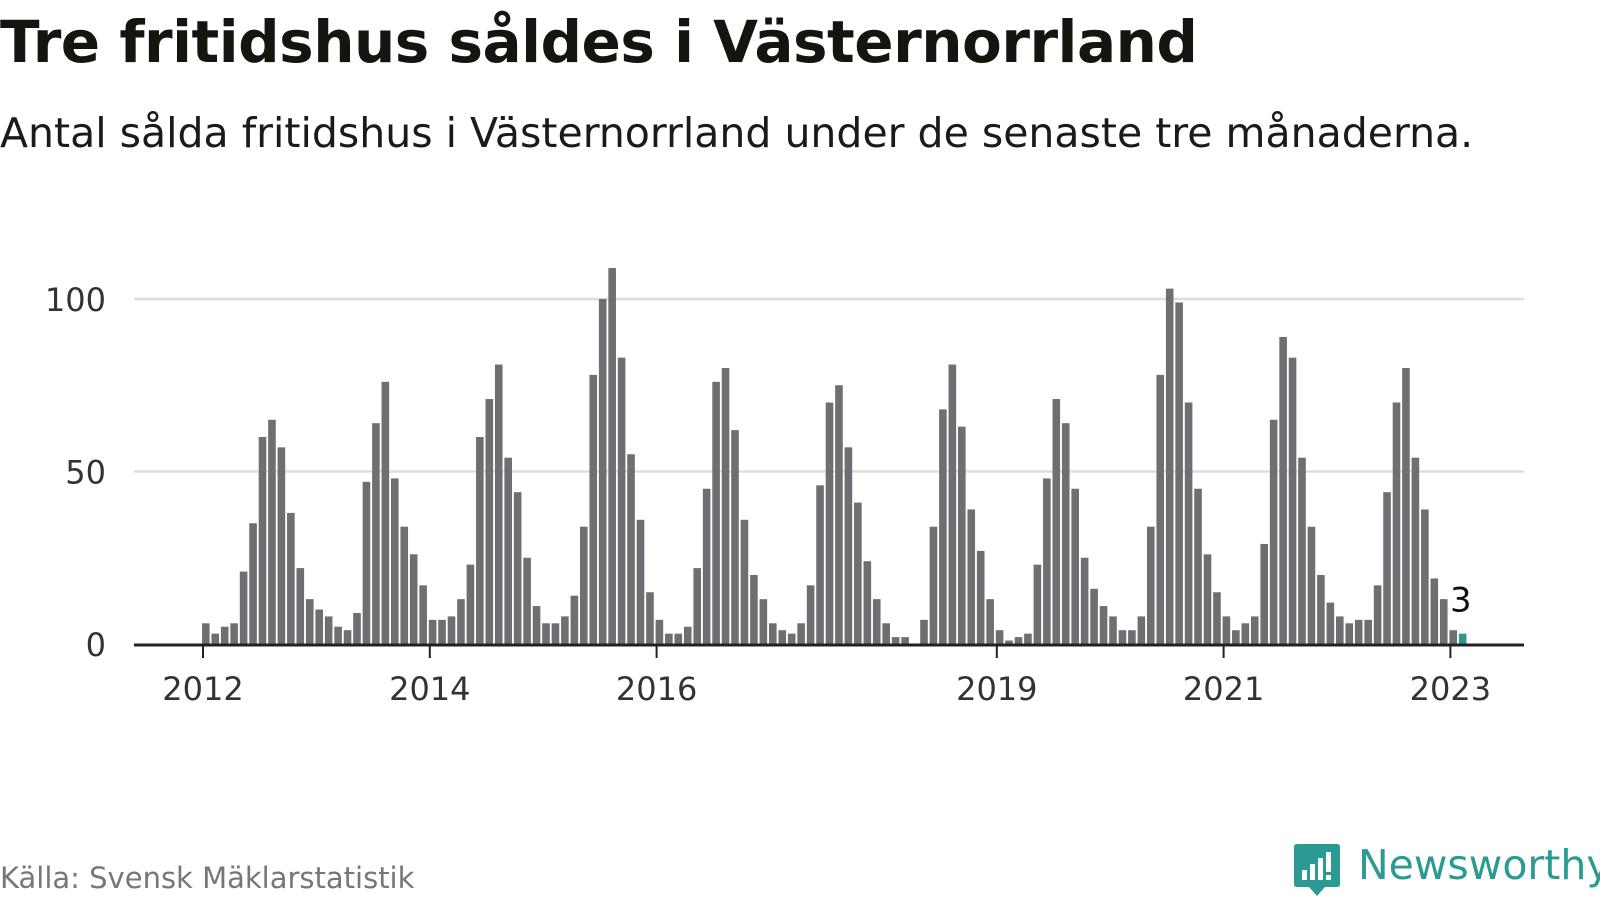 Image resolution: width=1600 pixels, height=900 pixels. I want to click on x-tick-label: 2012, so click(202, 689).